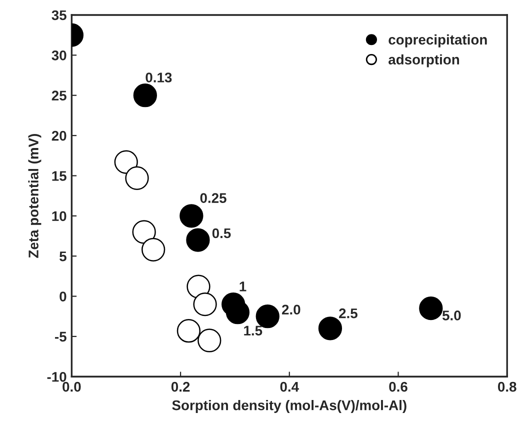  What do you see at coordinates (59, 216) in the screenshot?
I see `y-tick-label: 10` at bounding box center [59, 216].